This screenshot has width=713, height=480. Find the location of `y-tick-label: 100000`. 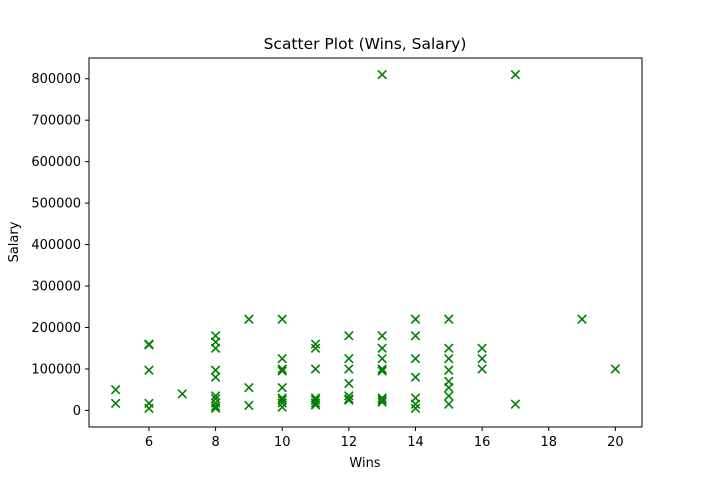

y-tick-label: 100000 is located at coordinates (56, 369).